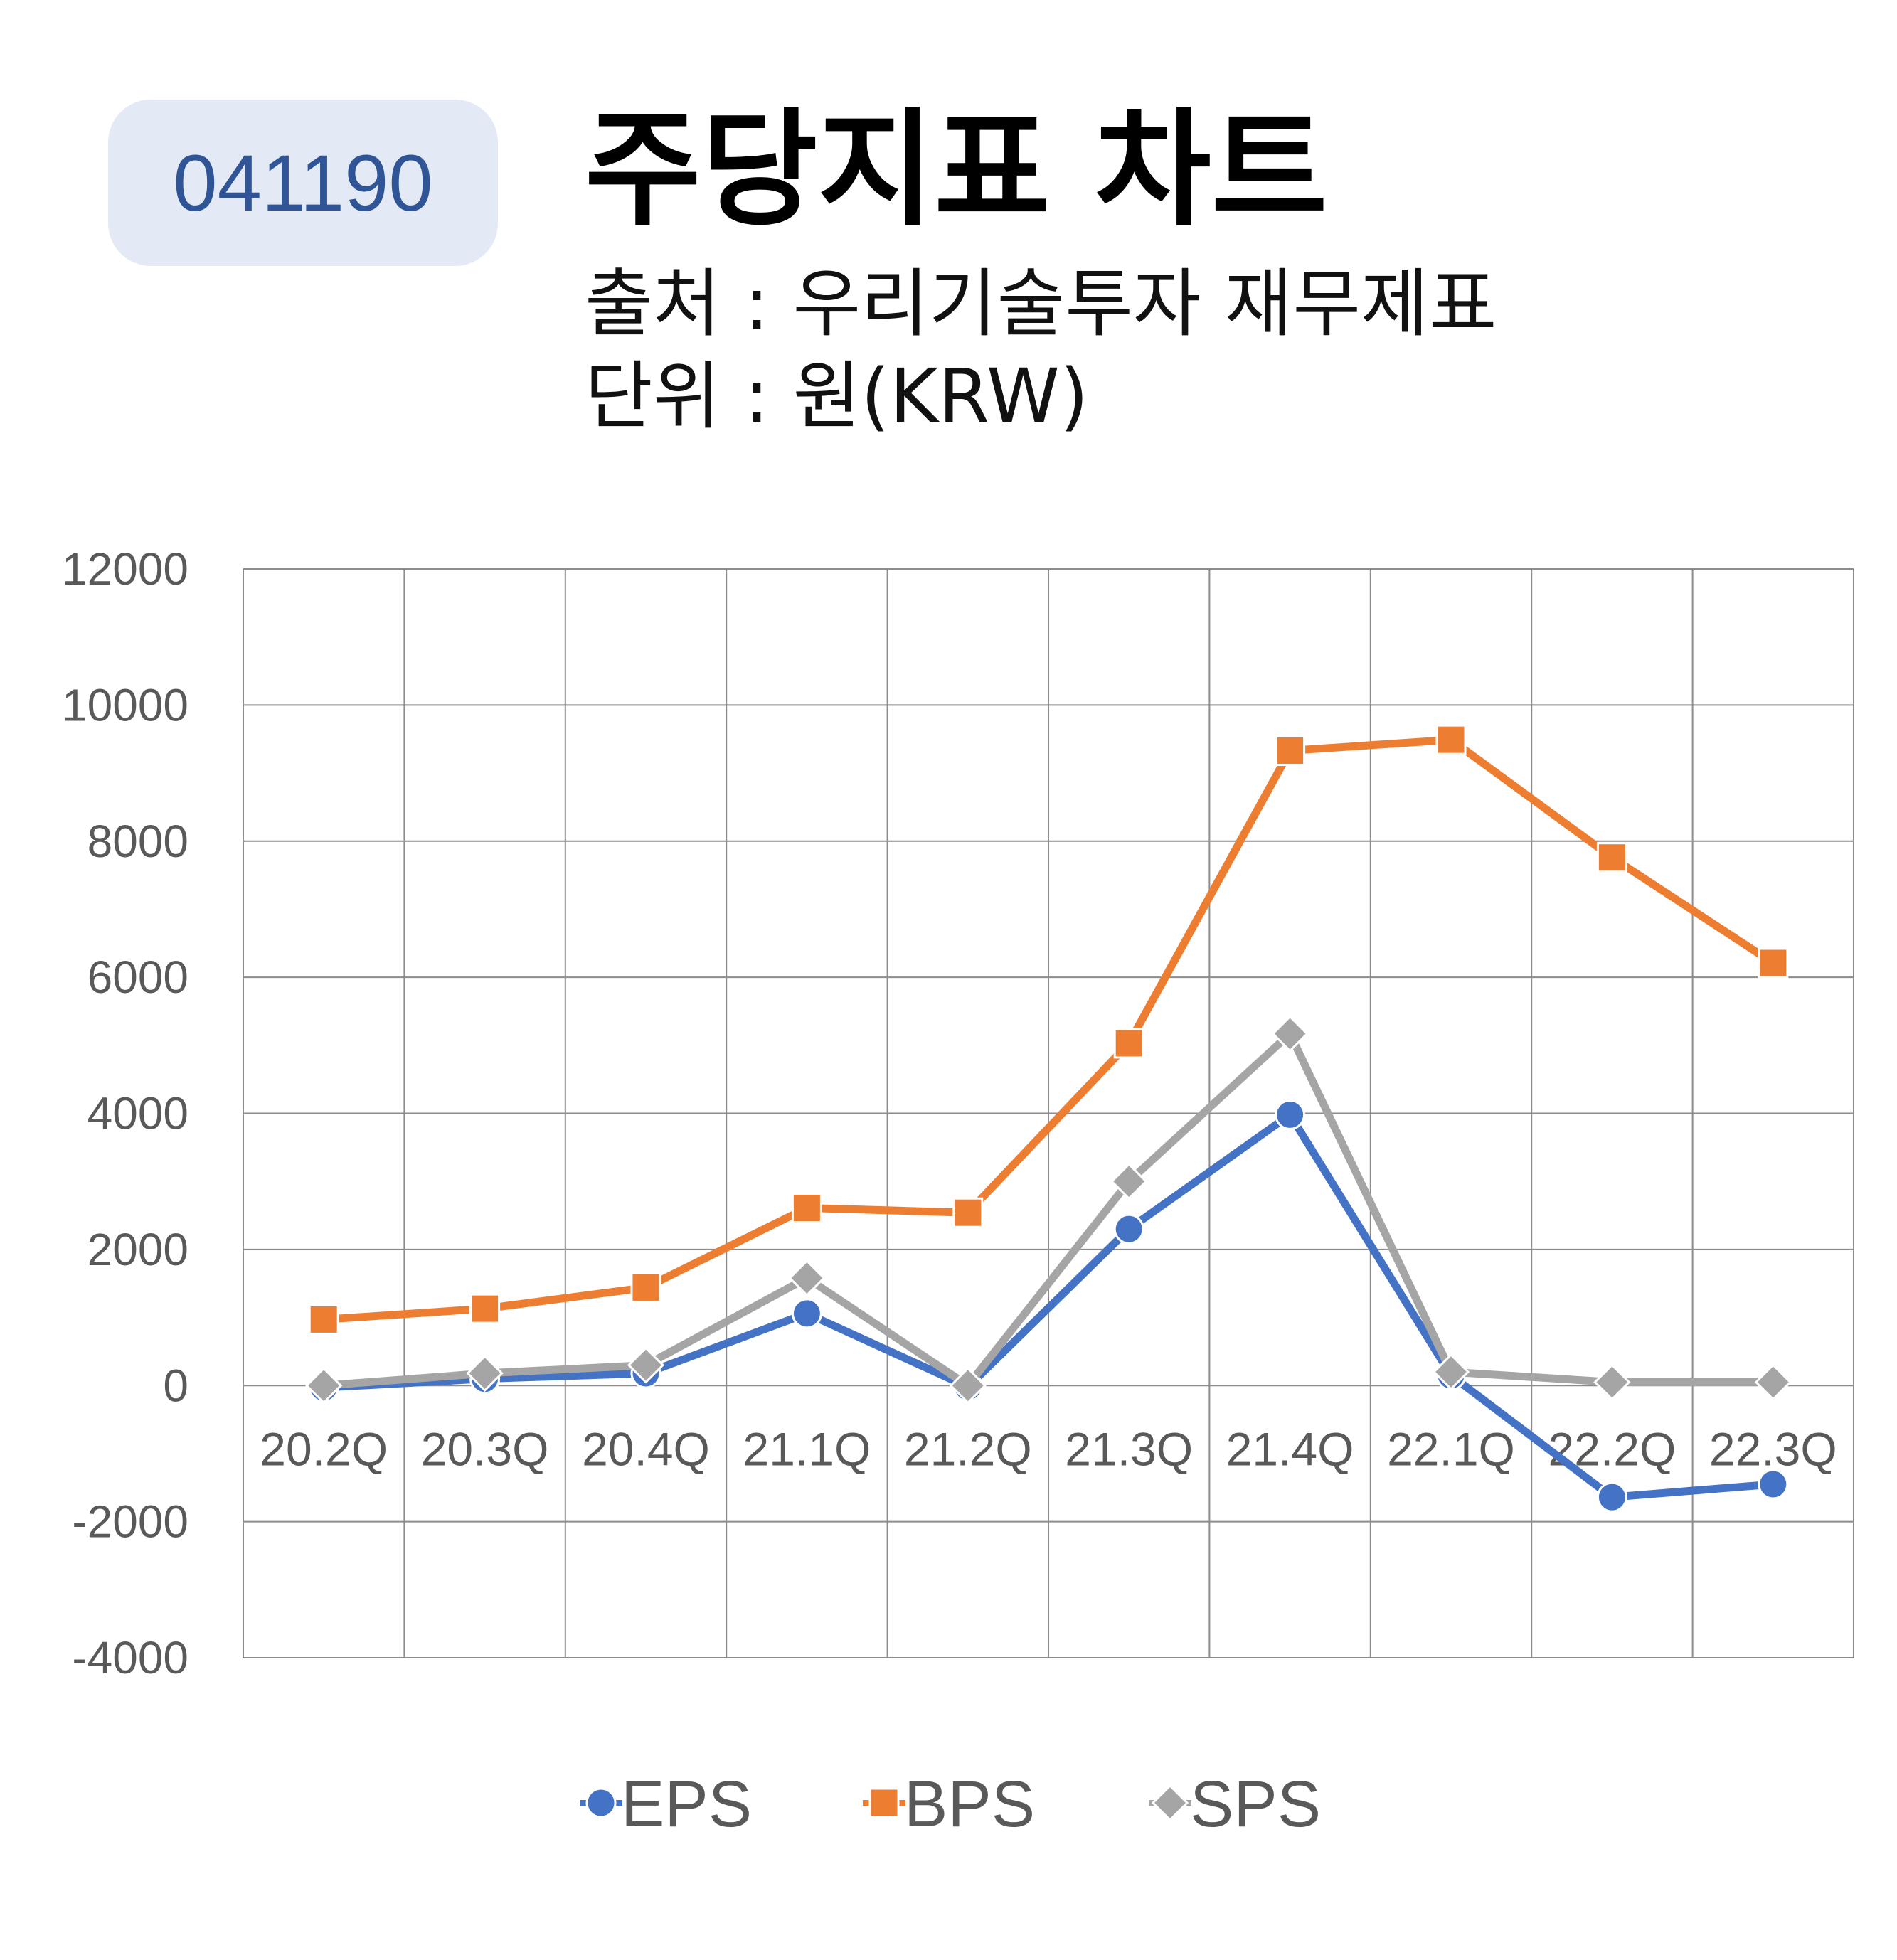 This screenshot has width=1897, height=1960. What do you see at coordinates (130, 1657) in the screenshot?
I see `y-tick-label: -4000` at bounding box center [130, 1657].